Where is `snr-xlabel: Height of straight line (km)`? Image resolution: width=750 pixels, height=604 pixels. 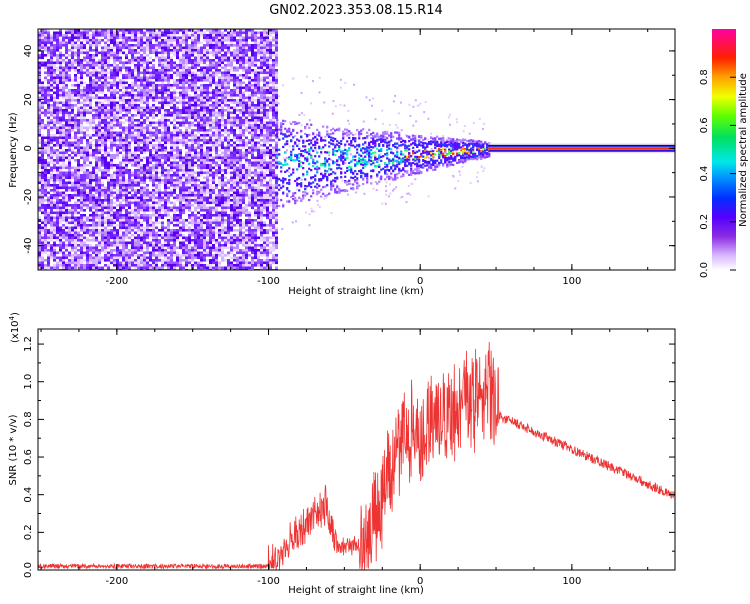
snr-xlabel: Height of straight line (km) is located at coordinates (356, 590).